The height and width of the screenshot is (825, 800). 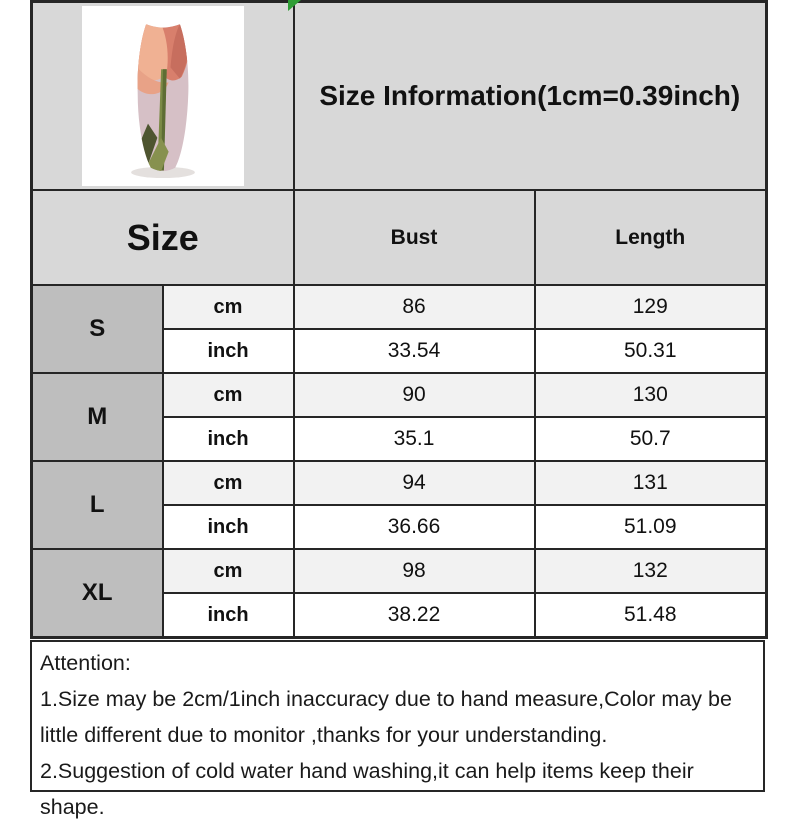 I want to click on column-header-length: Length, so click(x=650, y=237).